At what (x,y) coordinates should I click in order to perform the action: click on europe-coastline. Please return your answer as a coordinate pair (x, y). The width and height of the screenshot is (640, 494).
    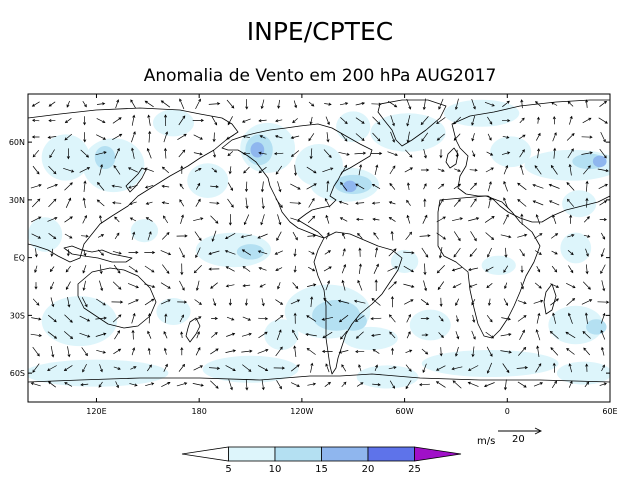
    Looking at the image, I should click on (530, 161).